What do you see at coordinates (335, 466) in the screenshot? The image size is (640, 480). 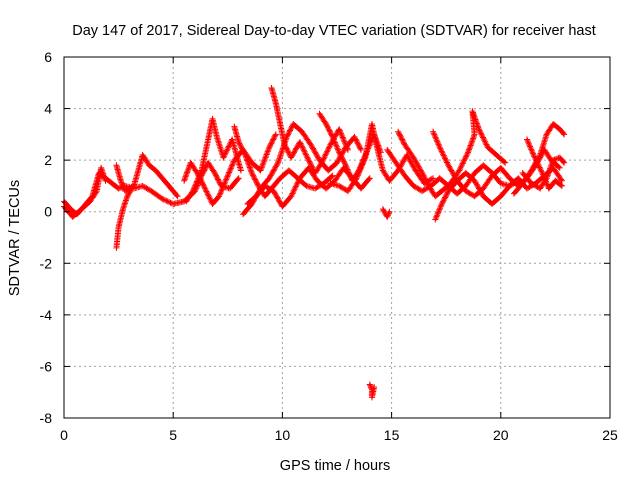 I see `x-axis-label: GPS time / hours` at bounding box center [335, 466].